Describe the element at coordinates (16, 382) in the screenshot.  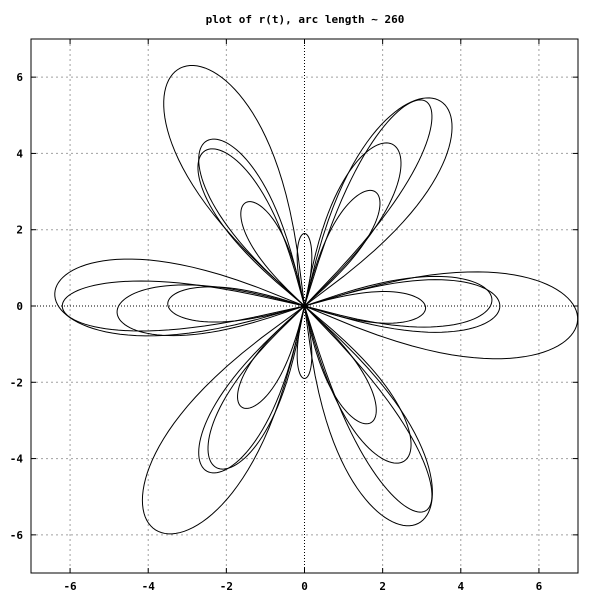
I see `y-tick-label: -2` at that location.